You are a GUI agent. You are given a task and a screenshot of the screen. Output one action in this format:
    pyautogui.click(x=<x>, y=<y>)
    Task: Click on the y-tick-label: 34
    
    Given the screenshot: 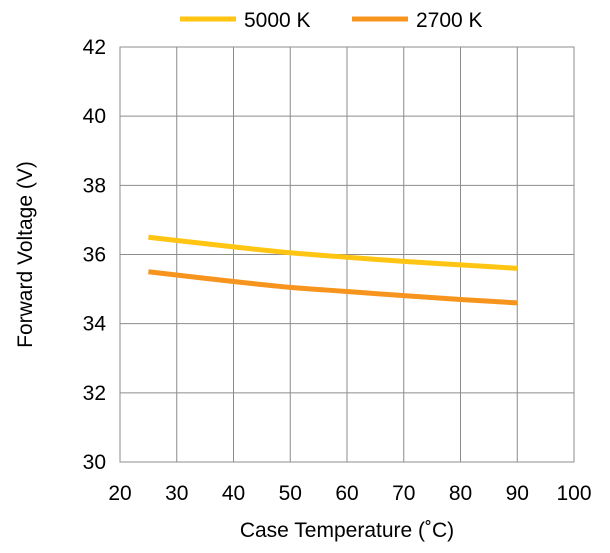 What is the action you would take?
    pyautogui.click(x=95, y=324)
    